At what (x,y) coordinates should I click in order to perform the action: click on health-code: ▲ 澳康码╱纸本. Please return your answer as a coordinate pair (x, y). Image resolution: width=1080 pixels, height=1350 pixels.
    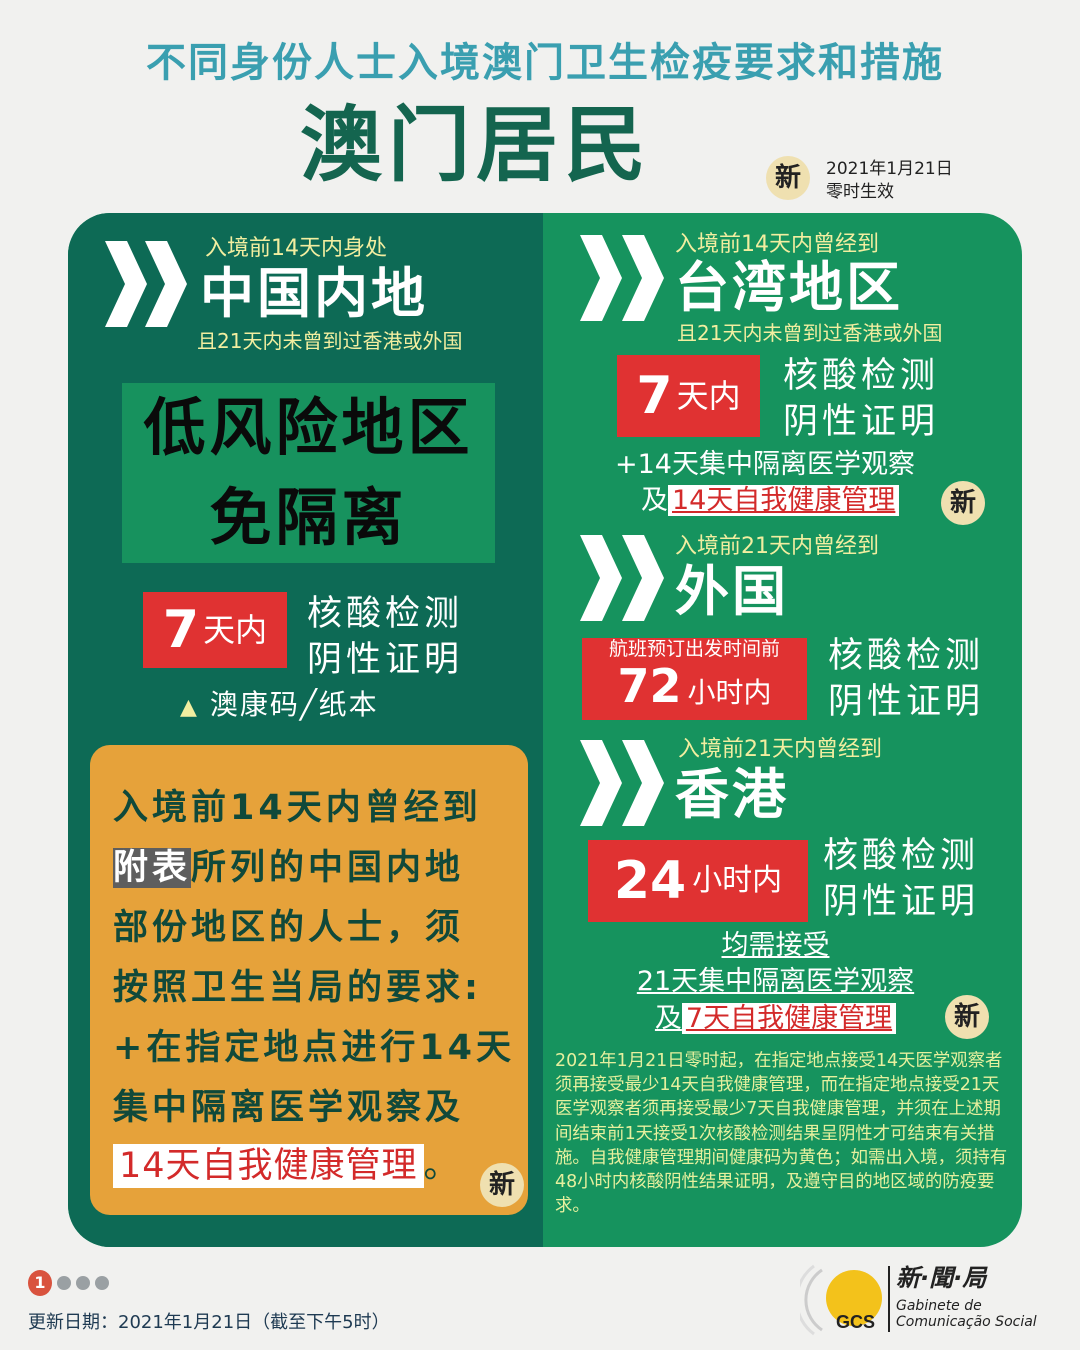
    Looking at the image, I should click on (279, 706).